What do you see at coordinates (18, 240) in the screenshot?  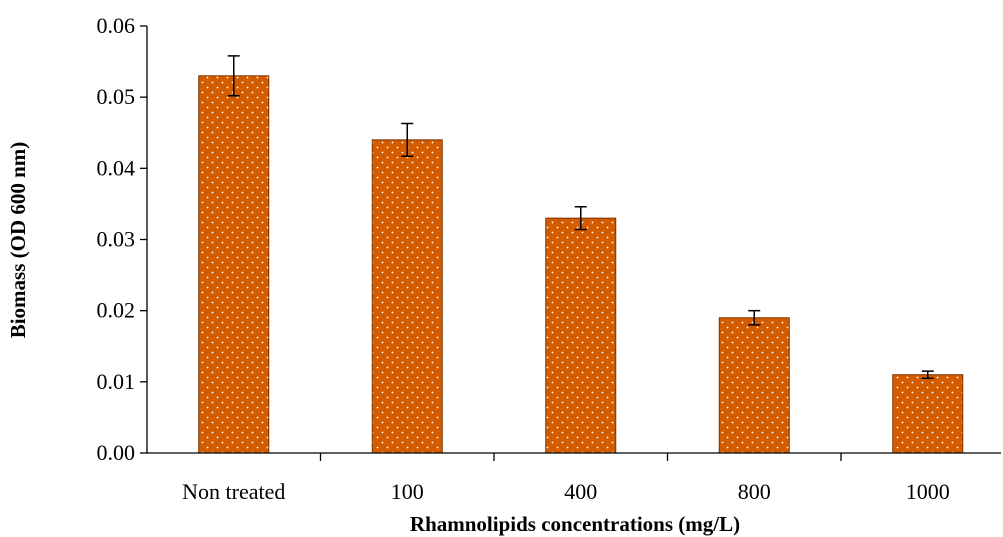 I see `y-axis-title: Biomass (OD 600 nm)` at bounding box center [18, 240].